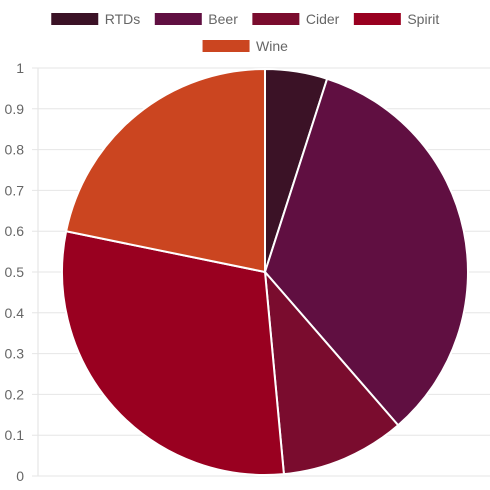 This screenshot has width=490, height=490. Describe the element at coordinates (15, 190) in the screenshot. I see `y-tick-label: 0.7` at that location.